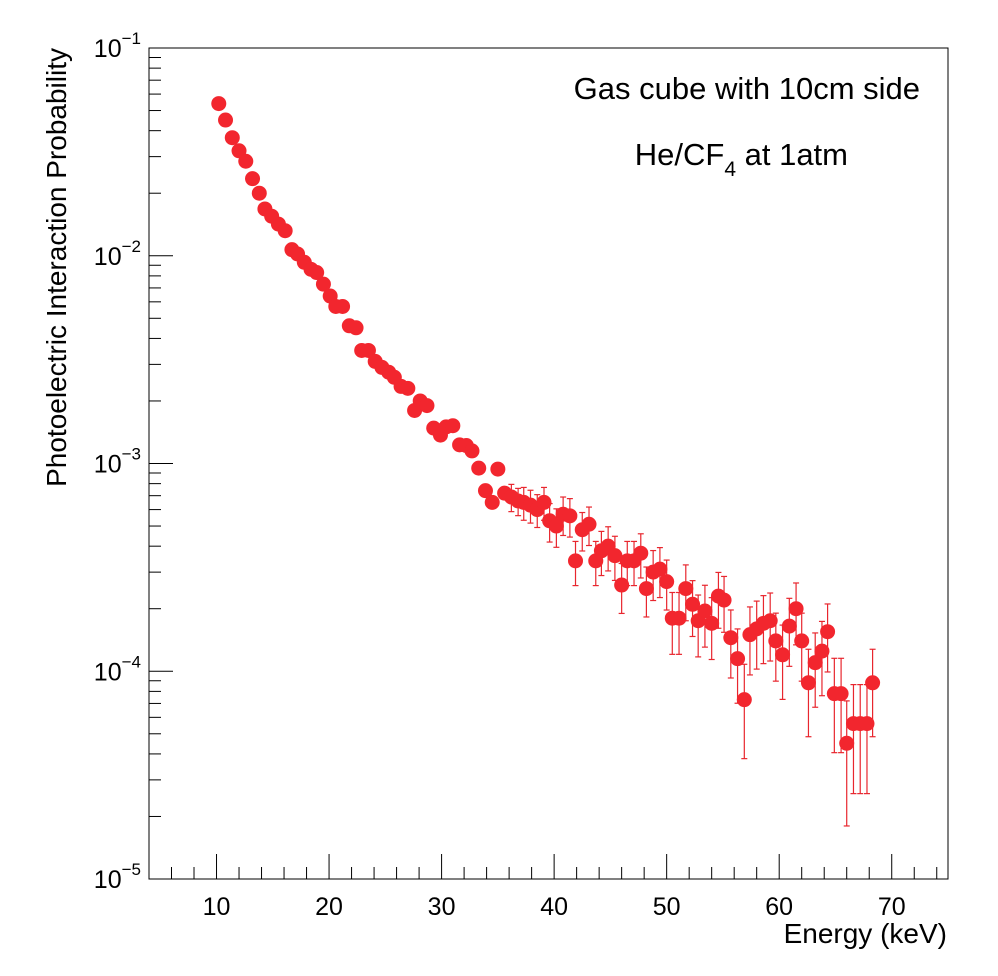 The image size is (998, 976). I want to click on x-tick-label: 50, so click(667, 907).